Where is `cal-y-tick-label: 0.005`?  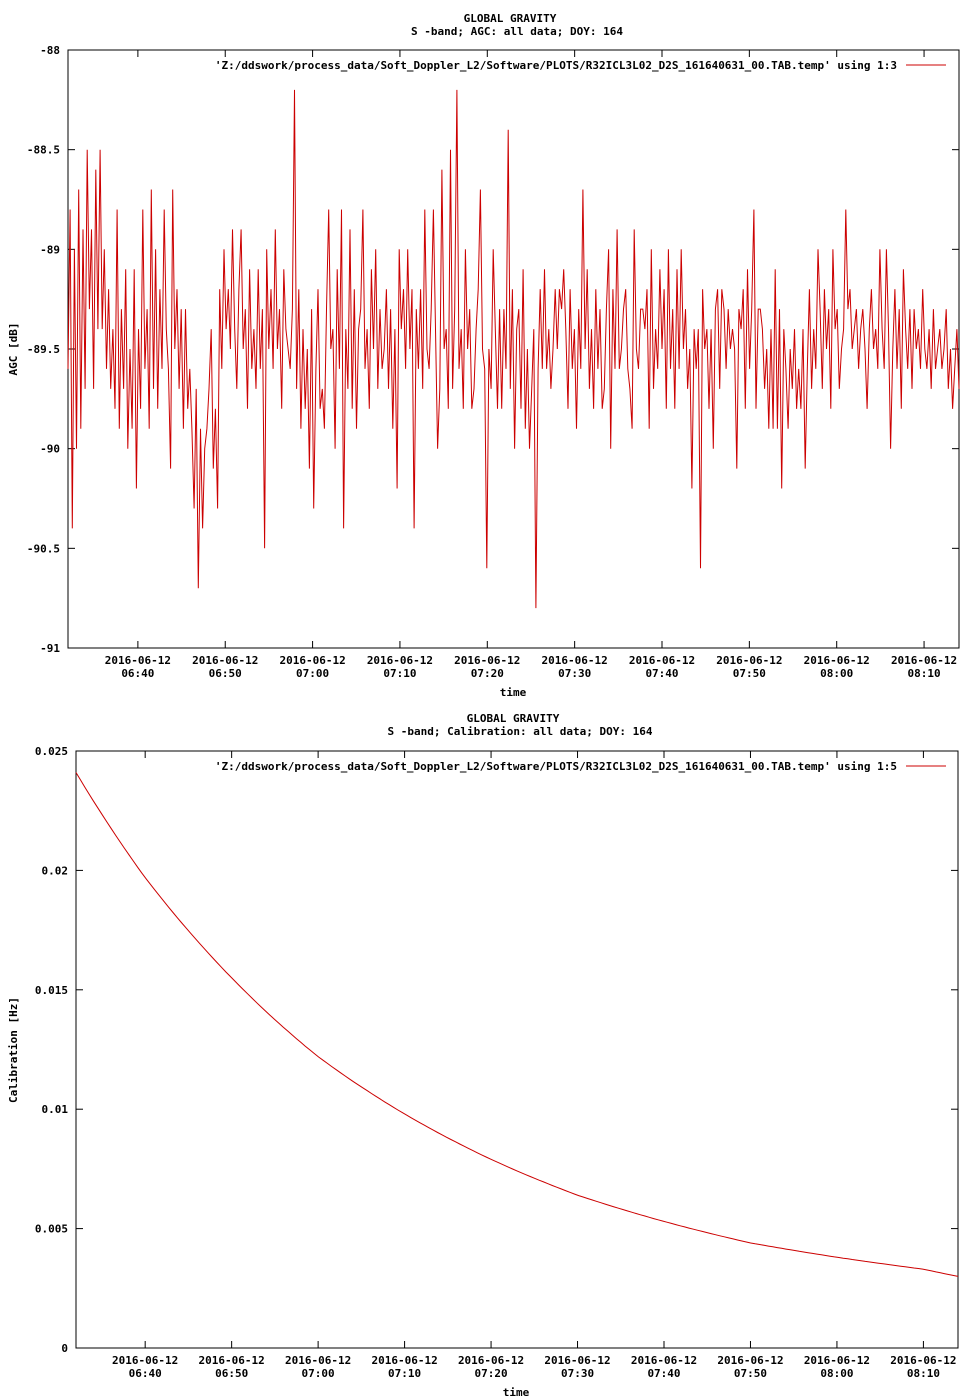 cal-y-tick-label: 0.005 is located at coordinates (51, 1229).